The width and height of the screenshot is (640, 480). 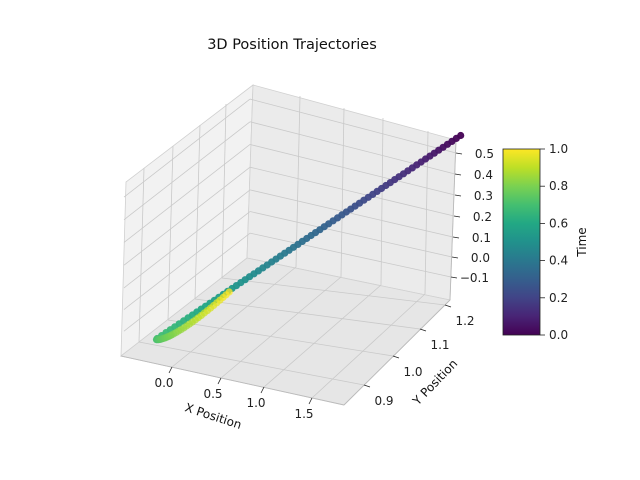 I want to click on z-axis-line, so click(x=453, y=220).